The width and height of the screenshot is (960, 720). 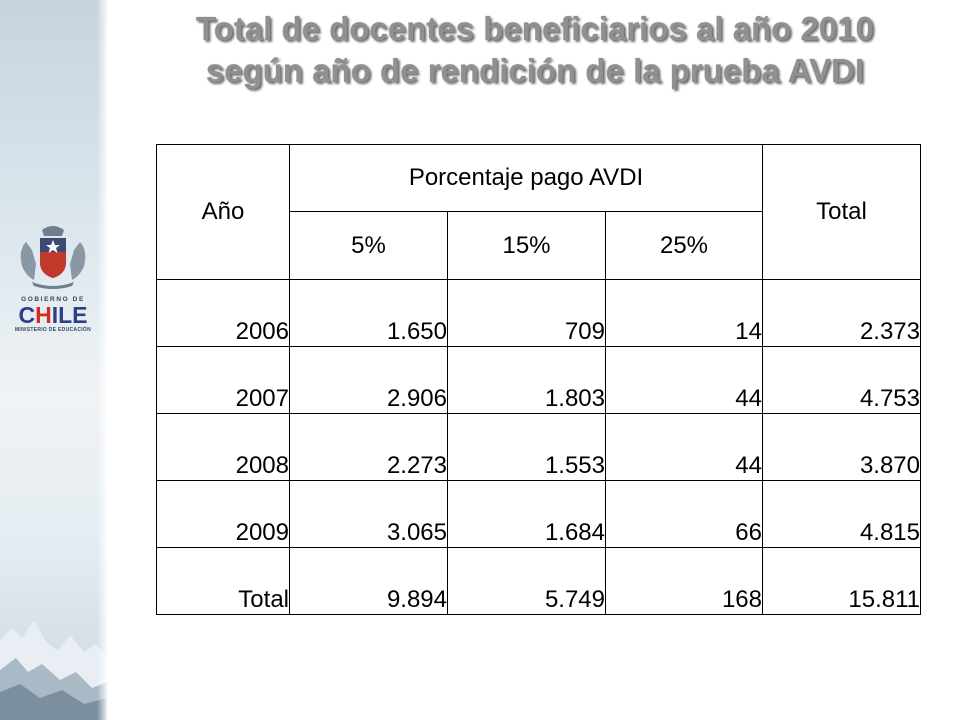 I want to click on logo-brand-text: CHILE, so click(x=53, y=315).